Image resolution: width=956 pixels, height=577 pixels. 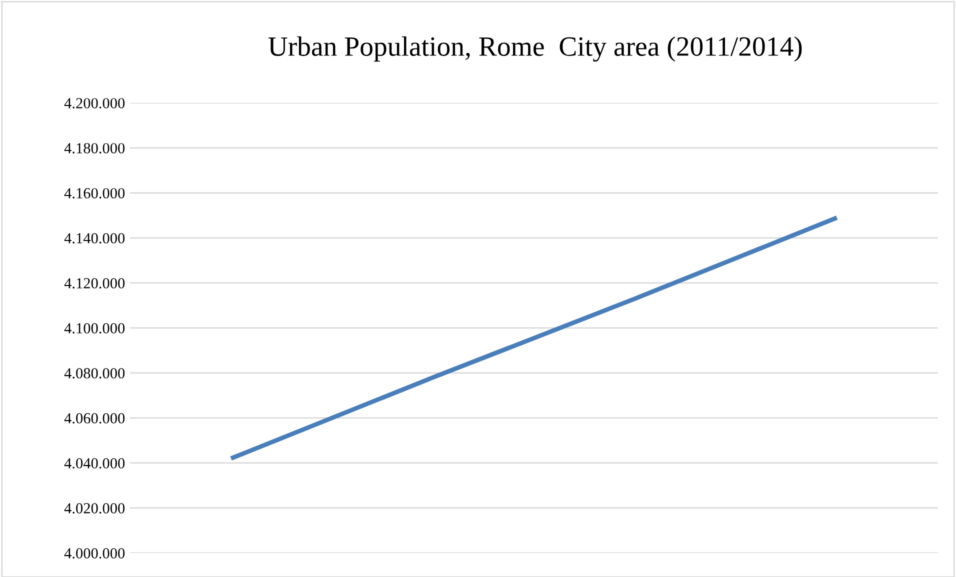 I want to click on y-tick-label: 4.060.000, so click(x=94, y=418).